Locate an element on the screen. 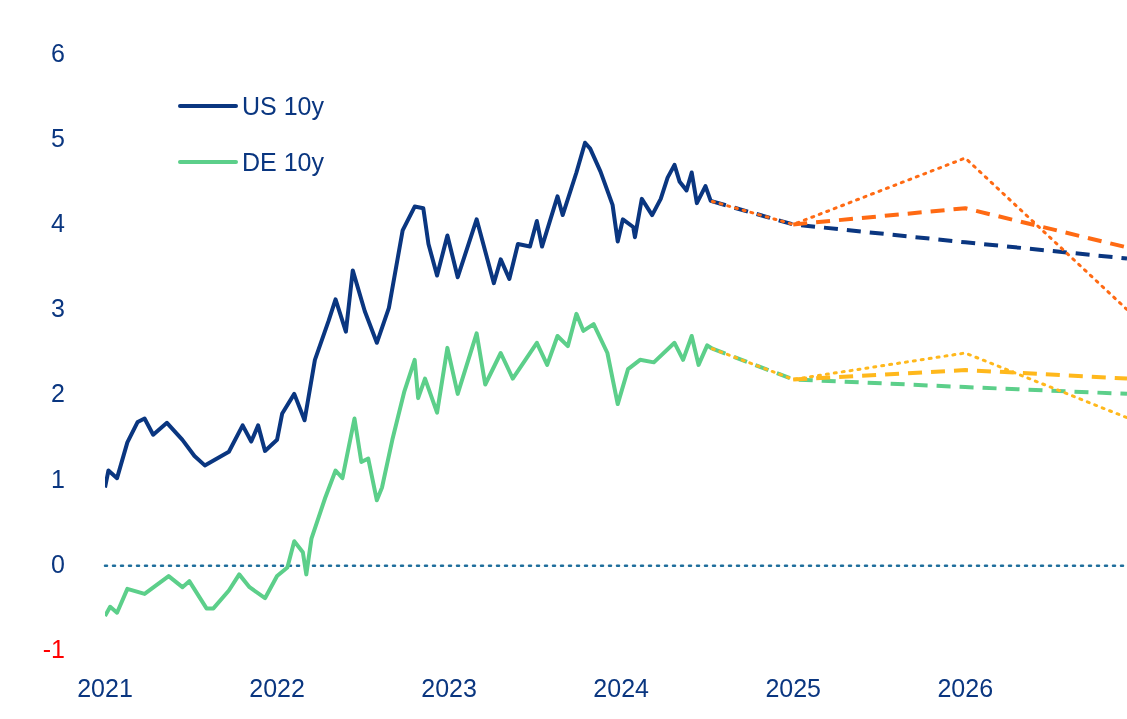  x-tick-label: 2025 is located at coordinates (793, 687).